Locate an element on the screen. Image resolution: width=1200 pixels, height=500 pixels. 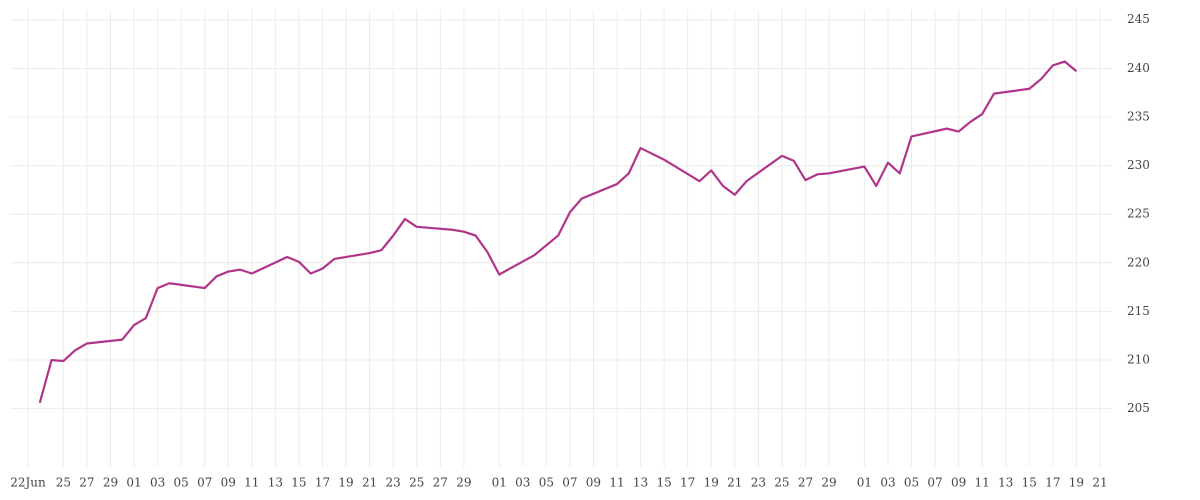
y-tick-label: 225 is located at coordinates (1138, 214).